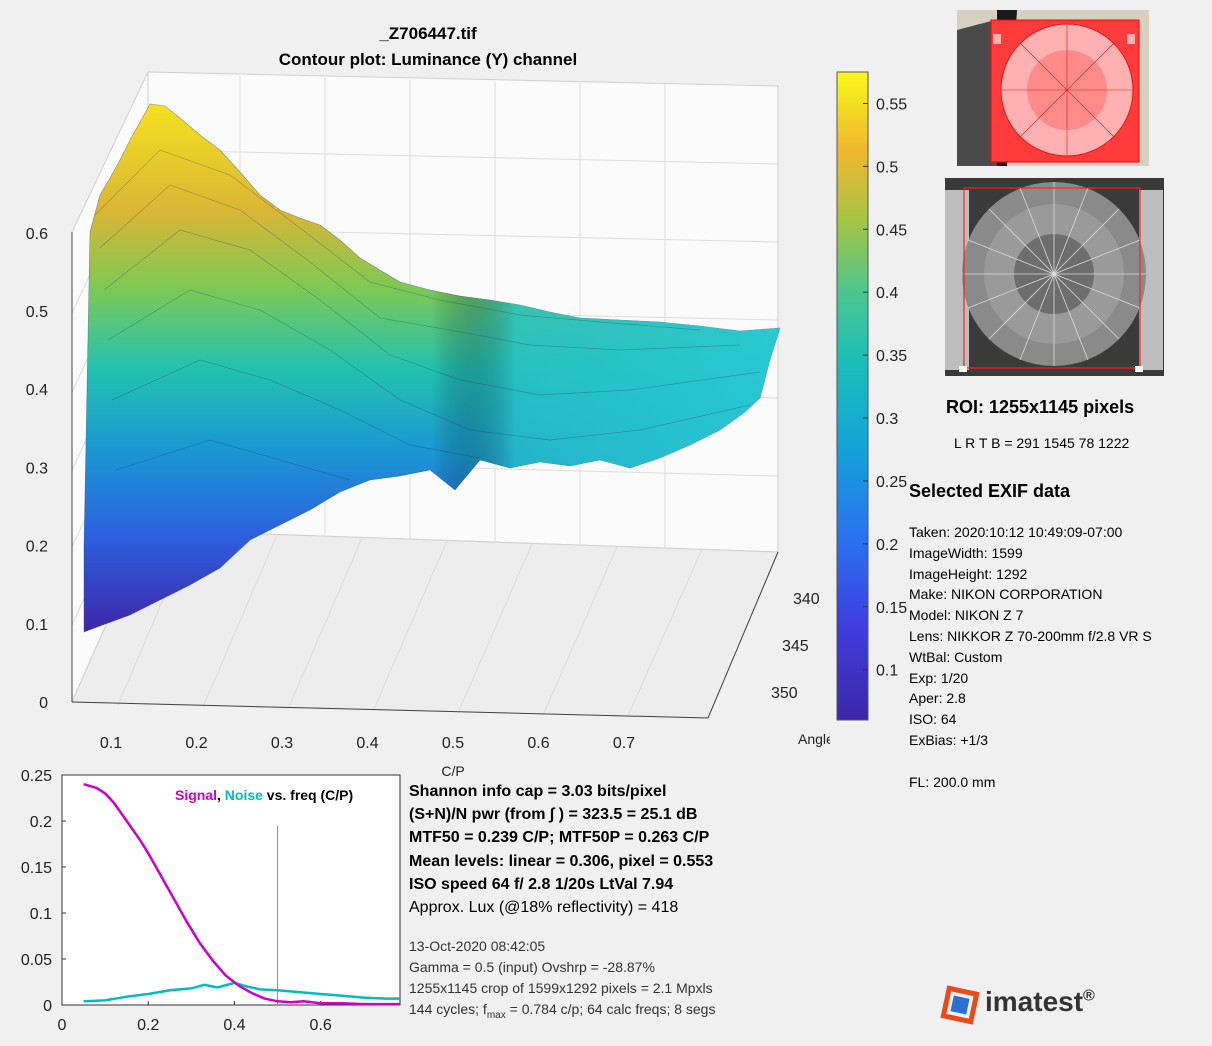  Describe the element at coordinates (41, 822) in the screenshot. I see `sn-y-tick-label: 0.2` at that location.